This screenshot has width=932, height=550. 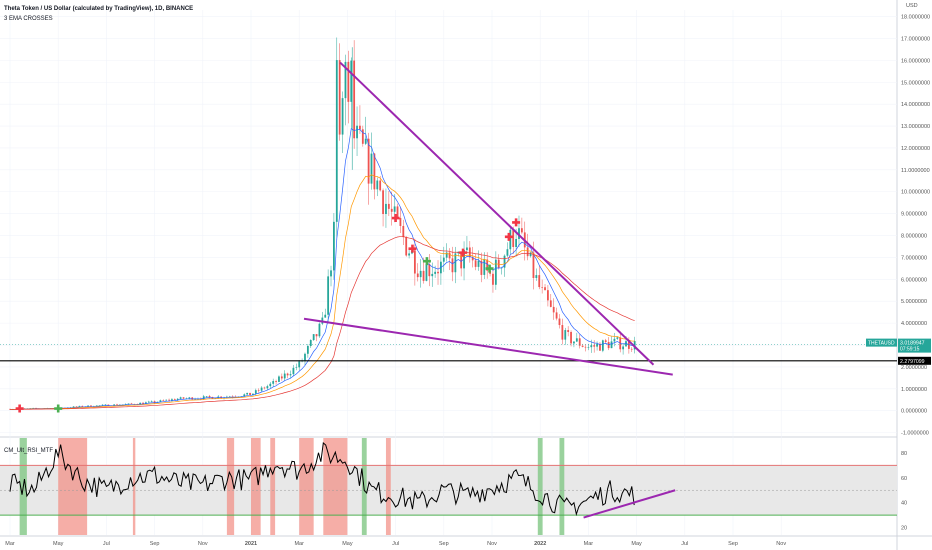 What do you see at coordinates (915, 105) in the screenshot?
I see `price-tick-label: 14.0000000` at bounding box center [915, 105].